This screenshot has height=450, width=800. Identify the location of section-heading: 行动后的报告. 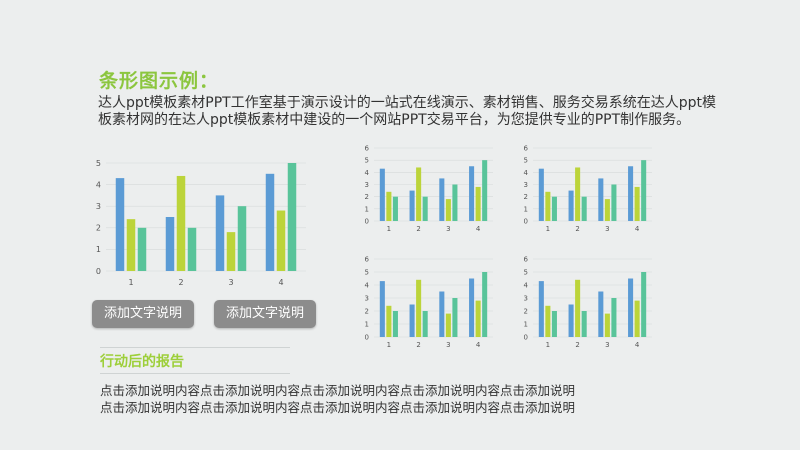
(142, 362).